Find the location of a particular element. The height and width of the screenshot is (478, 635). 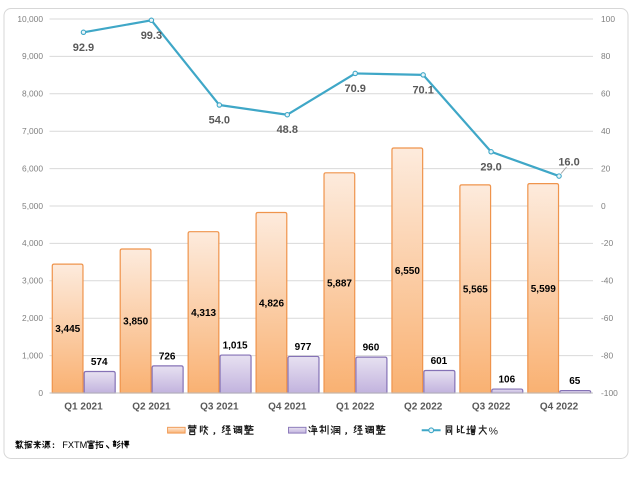

svg-text: 5,887 is located at coordinates (339, 283).